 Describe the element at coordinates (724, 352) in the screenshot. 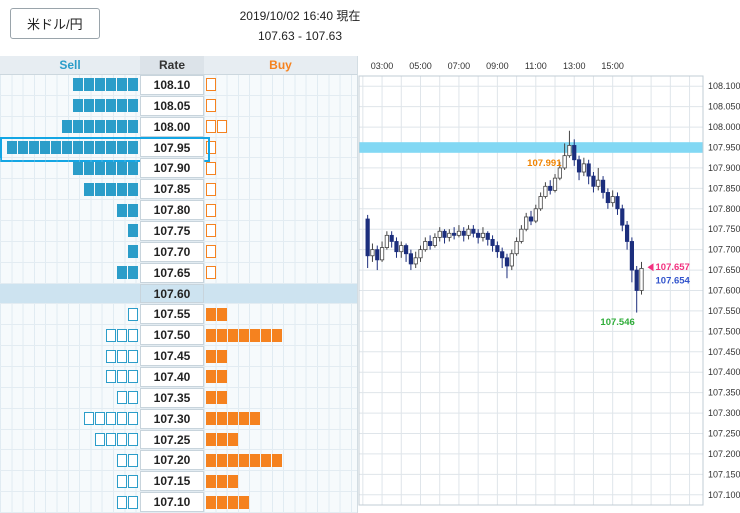

I see `price-axis-label: 107.450` at that location.